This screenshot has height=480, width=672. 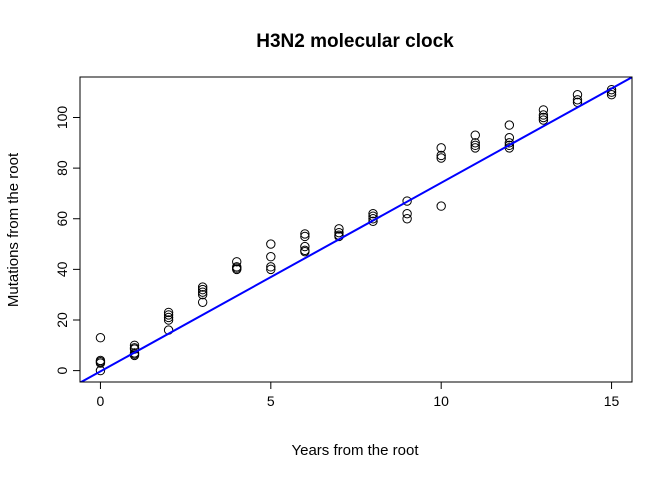 What do you see at coordinates (62, 320) in the screenshot?
I see `y-tick-label: 20` at bounding box center [62, 320].